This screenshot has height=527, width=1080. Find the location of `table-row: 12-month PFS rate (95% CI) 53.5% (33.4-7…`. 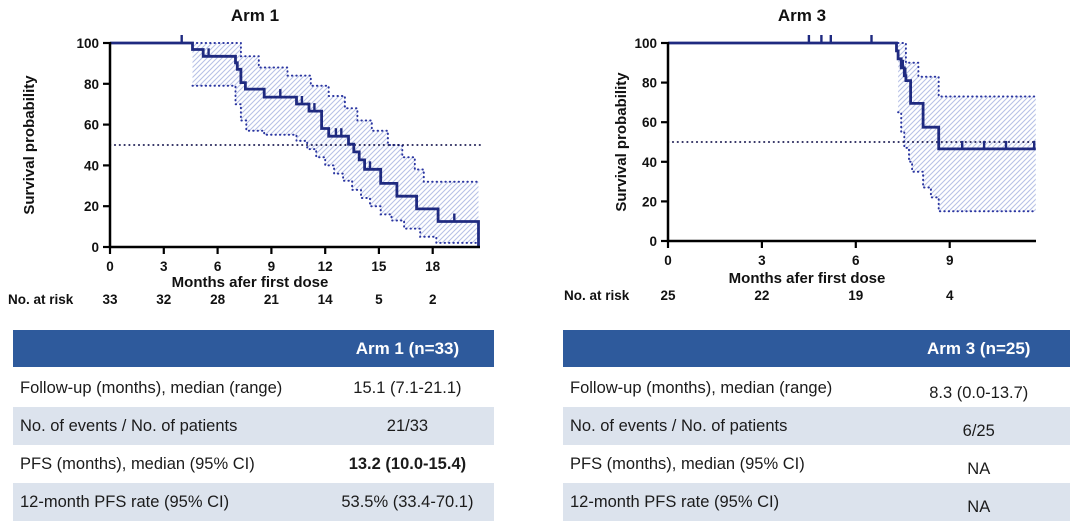

table-row: 12-month PFS rate (95% CI) 53.5% (33.4-7… is located at coordinates (253, 502).